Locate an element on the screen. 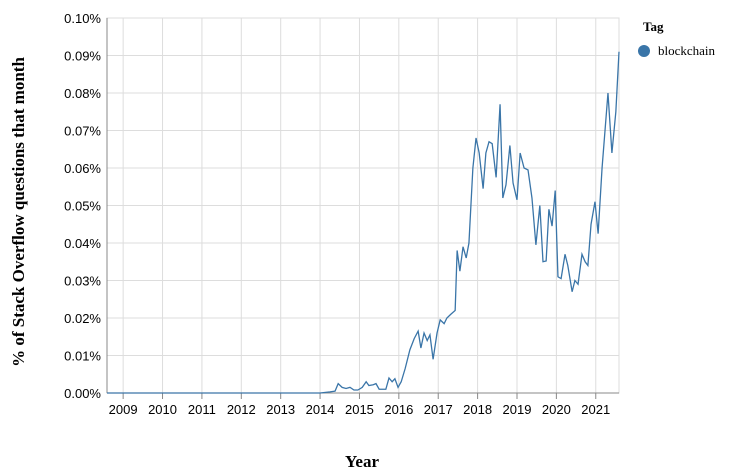 This screenshot has height=475, width=747. y-tick-label: 0.04% is located at coordinates (82, 243).